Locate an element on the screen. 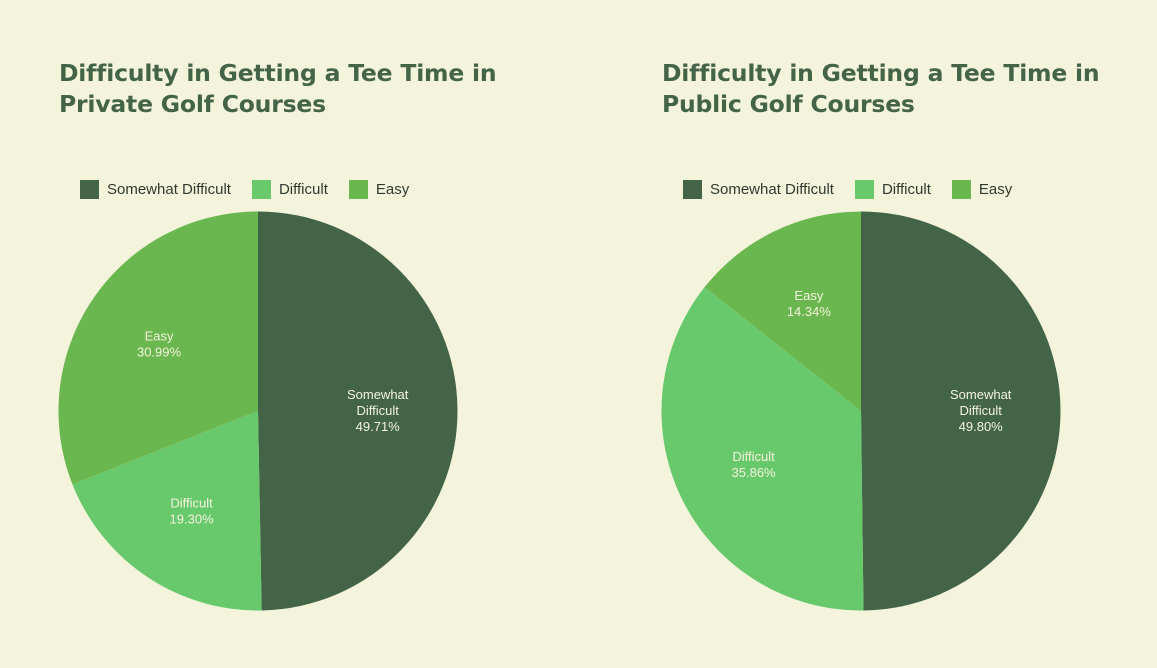 The height and width of the screenshot is (668, 1157). slice-label-line: 14.34% is located at coordinates (809, 311).